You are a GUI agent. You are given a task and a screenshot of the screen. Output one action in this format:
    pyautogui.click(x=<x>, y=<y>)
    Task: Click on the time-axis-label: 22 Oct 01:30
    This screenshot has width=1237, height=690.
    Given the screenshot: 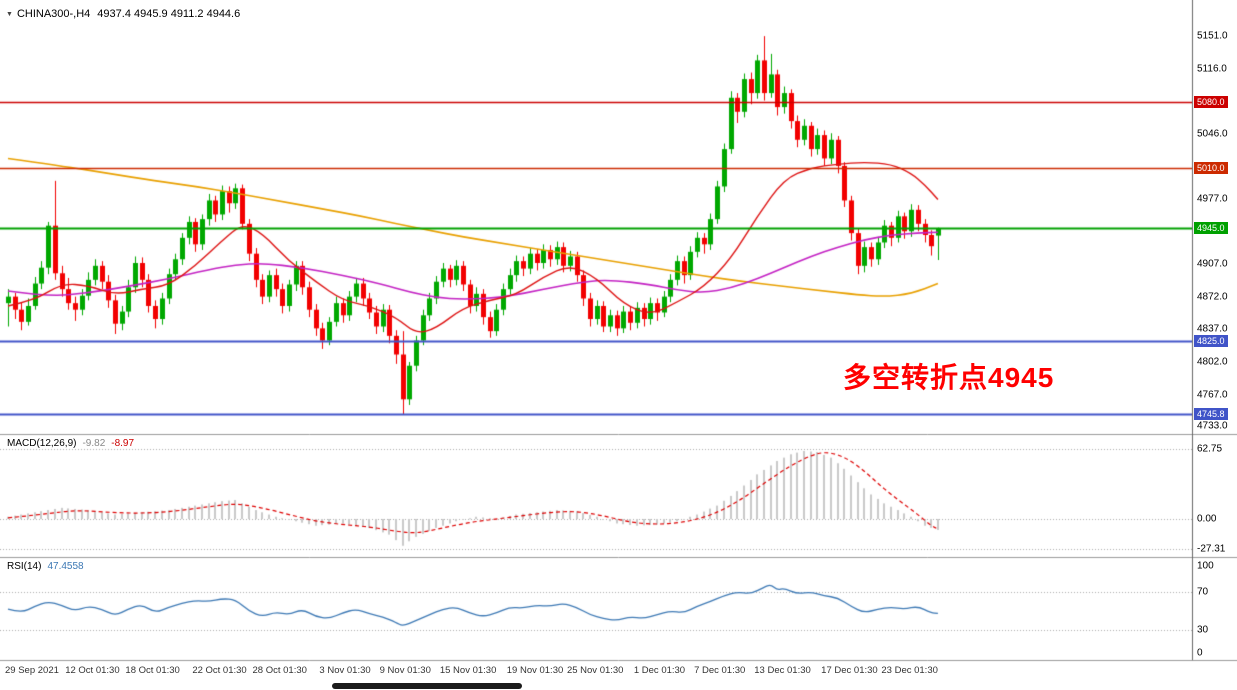 What is the action you would take?
    pyautogui.click(x=219, y=670)
    